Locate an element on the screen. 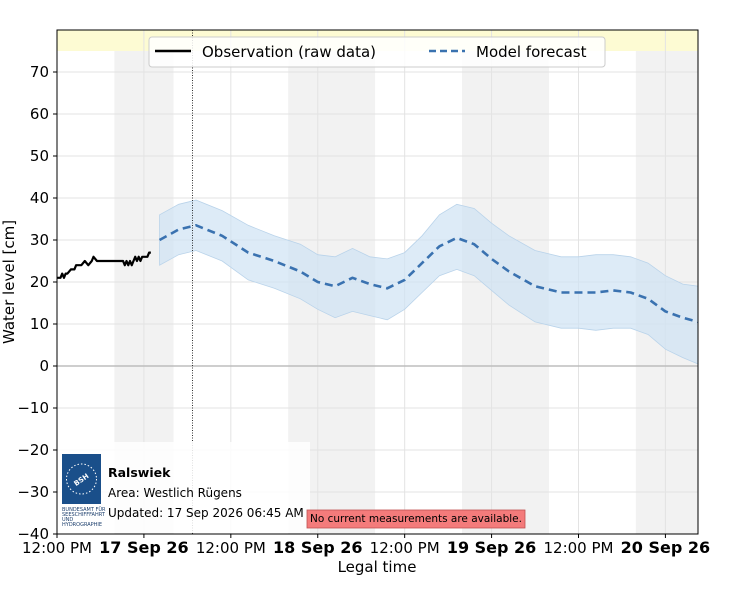  legend-box is located at coordinates (377, 52).